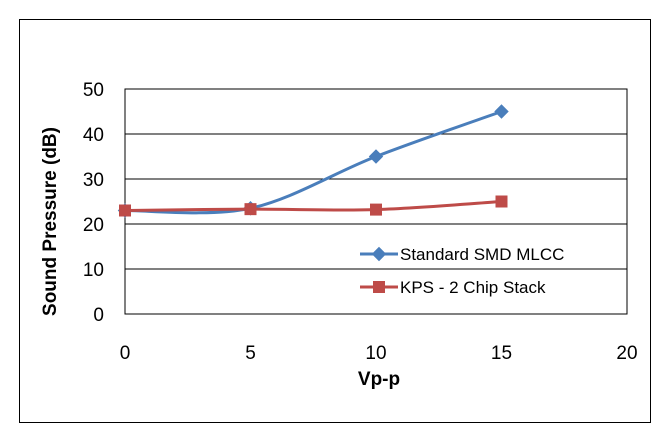 This screenshot has height=444, width=672. I want to click on x-tick-label: 20, so click(626, 353).